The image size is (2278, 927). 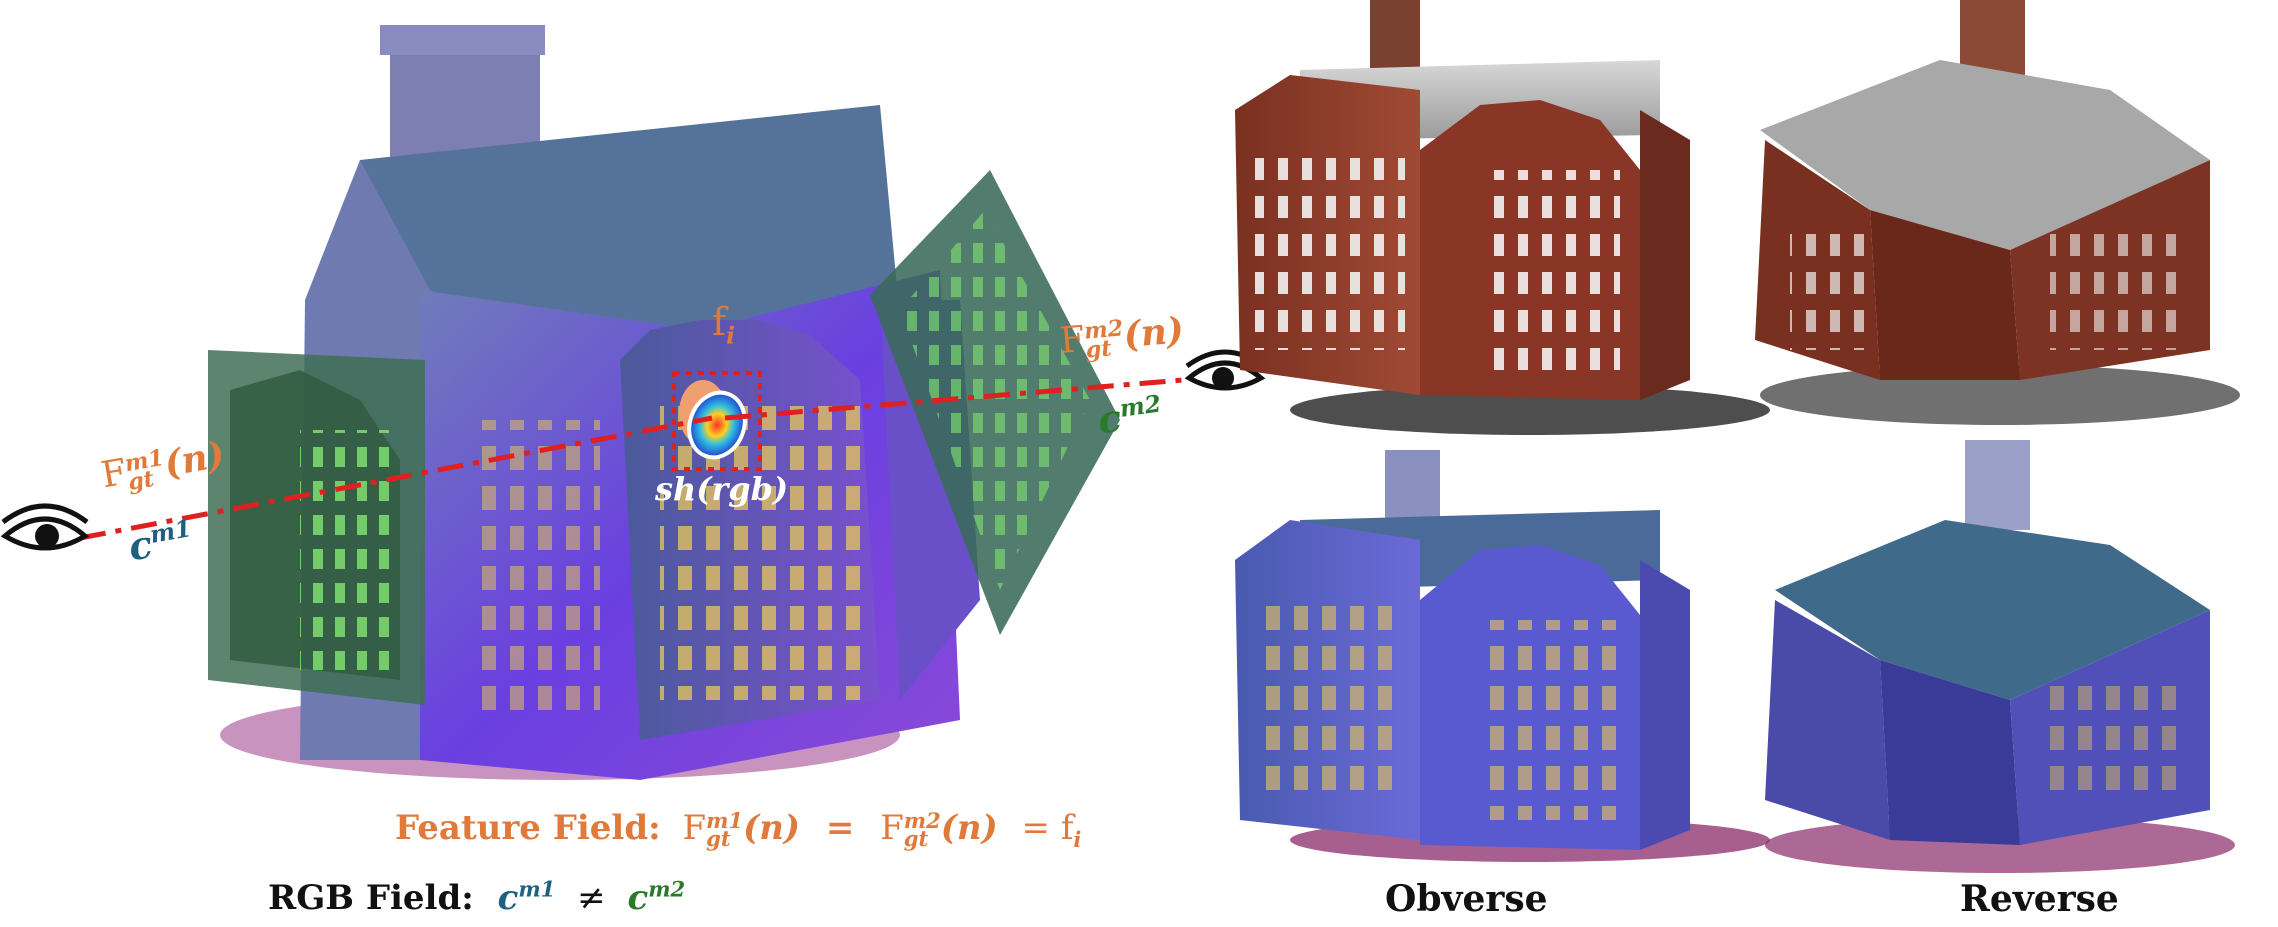 I want to click on ray-m1, so click(x=396, y=478).